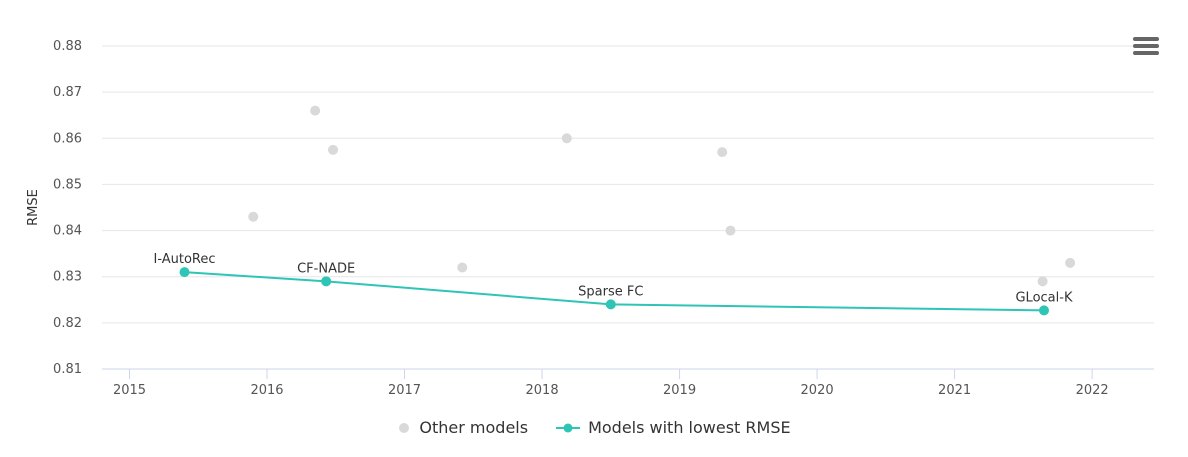 The width and height of the screenshot is (1188, 457). Describe the element at coordinates (679, 390) in the screenshot. I see `x-tick-label: 2019` at that location.